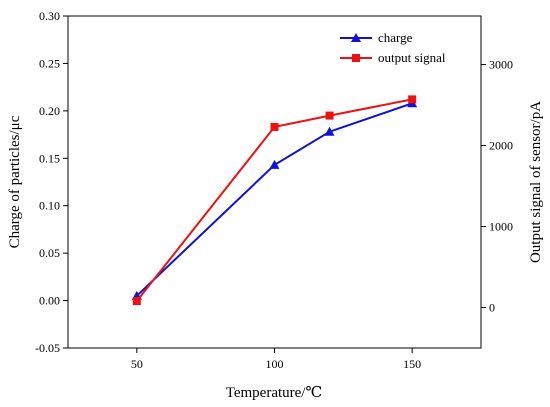 The image size is (550, 407). Describe the element at coordinates (395, 37) in the screenshot. I see `legend-charge-label: charge` at that location.